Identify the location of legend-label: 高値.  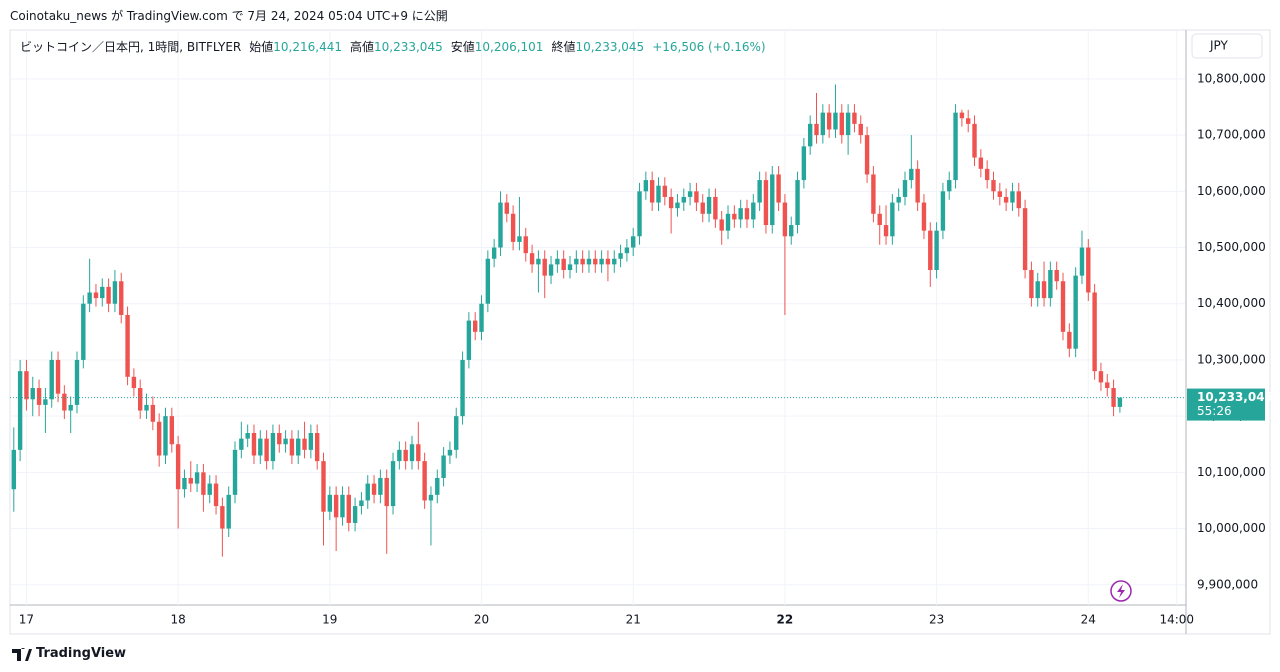
(361, 47).